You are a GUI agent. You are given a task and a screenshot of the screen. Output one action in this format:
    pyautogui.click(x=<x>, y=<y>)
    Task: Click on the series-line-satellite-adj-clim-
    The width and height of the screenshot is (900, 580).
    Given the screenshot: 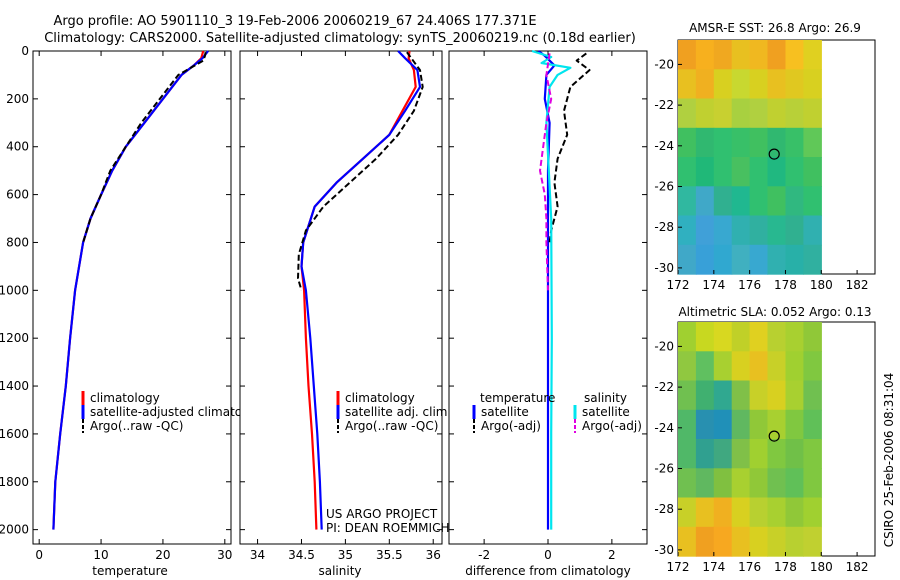 What is the action you would take?
    pyautogui.click(x=361, y=290)
    